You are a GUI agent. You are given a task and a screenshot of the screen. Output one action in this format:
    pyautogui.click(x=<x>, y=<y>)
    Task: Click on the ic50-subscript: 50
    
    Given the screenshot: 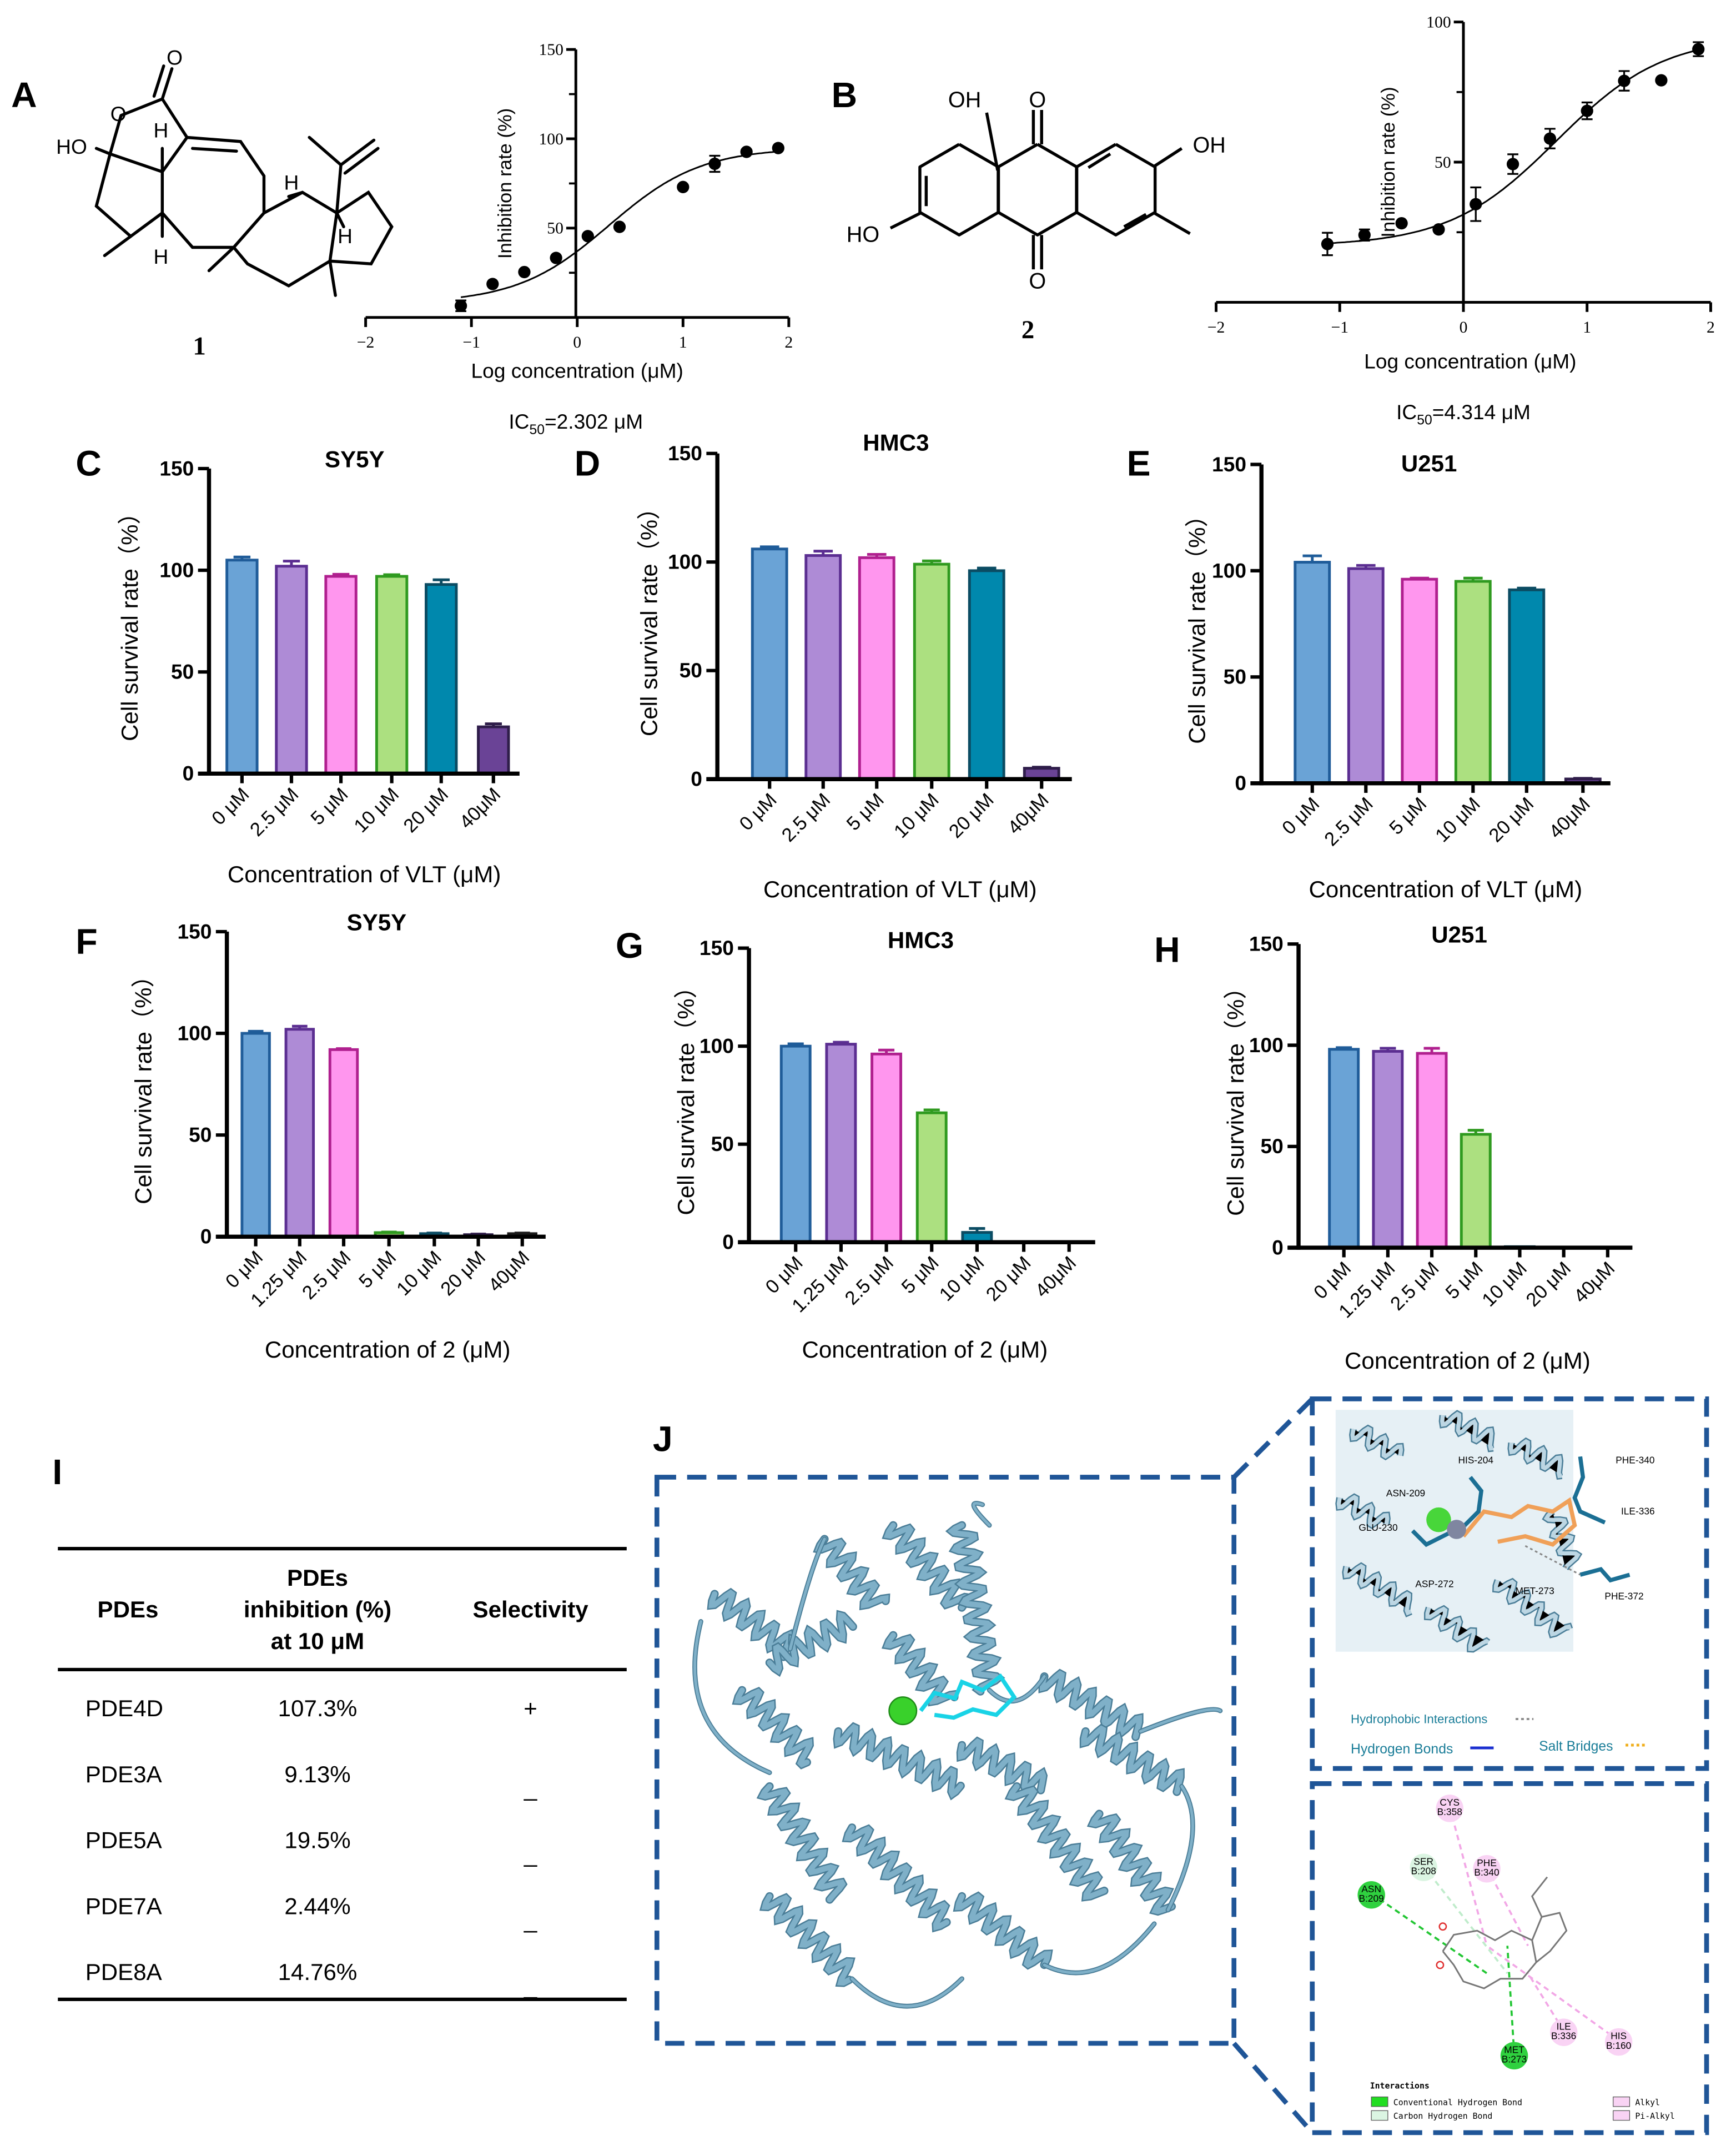 What is the action you would take?
    pyautogui.click(x=537, y=430)
    